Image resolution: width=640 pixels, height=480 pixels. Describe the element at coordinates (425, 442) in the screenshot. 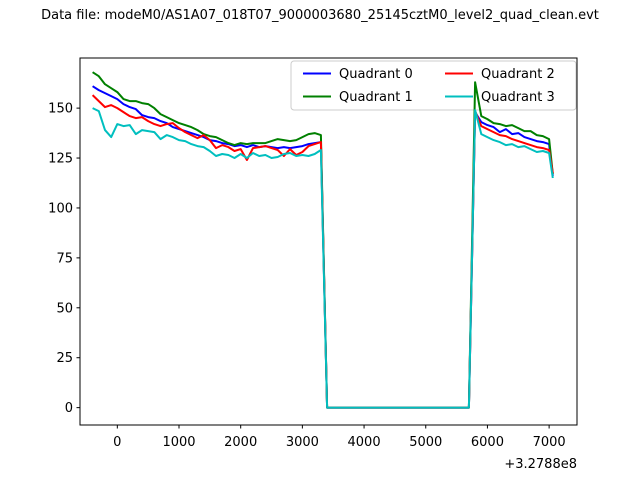

I see `x-tick-label: 5000` at that location.